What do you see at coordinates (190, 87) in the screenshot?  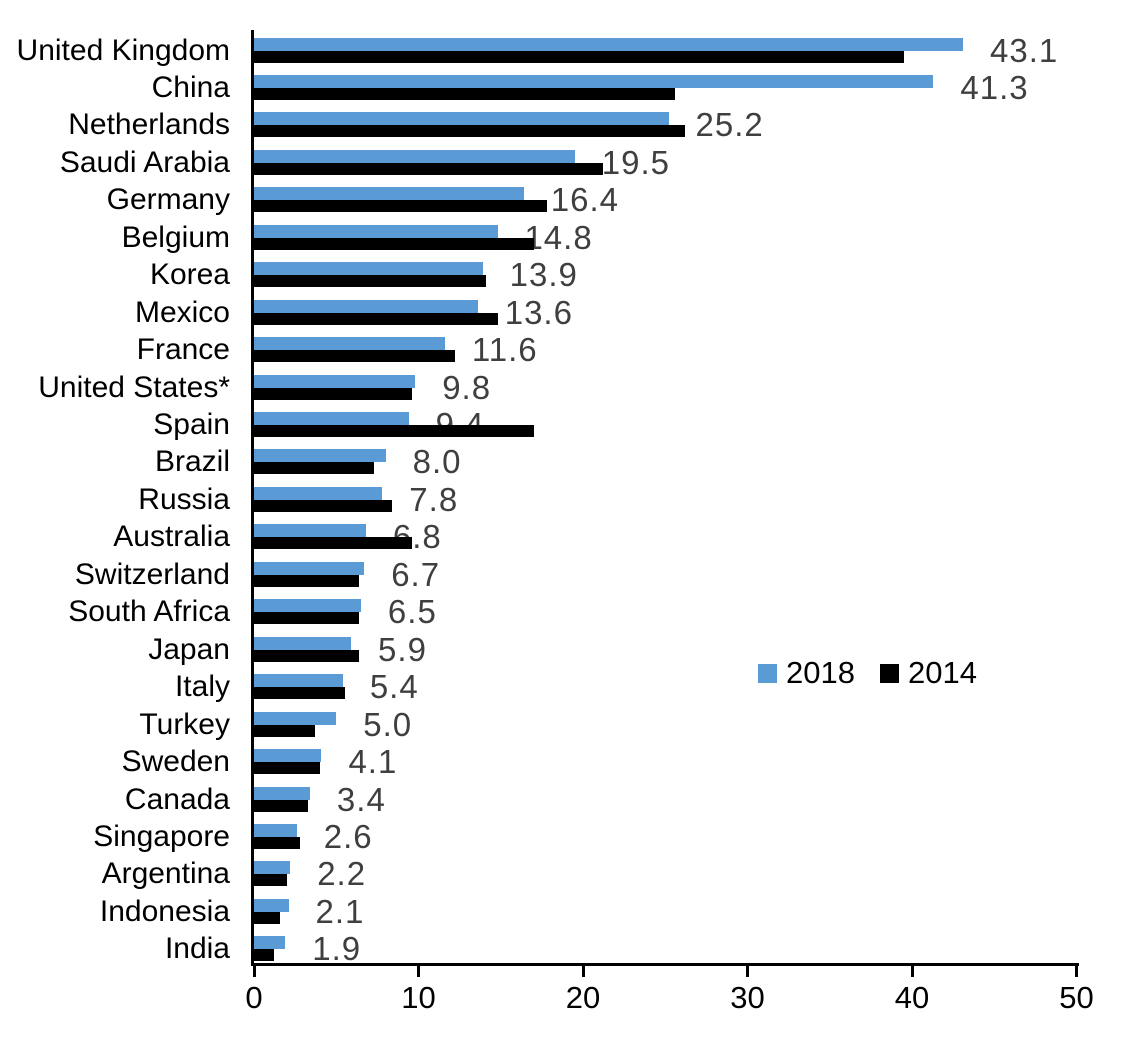 I see `category-label: China` at bounding box center [190, 87].